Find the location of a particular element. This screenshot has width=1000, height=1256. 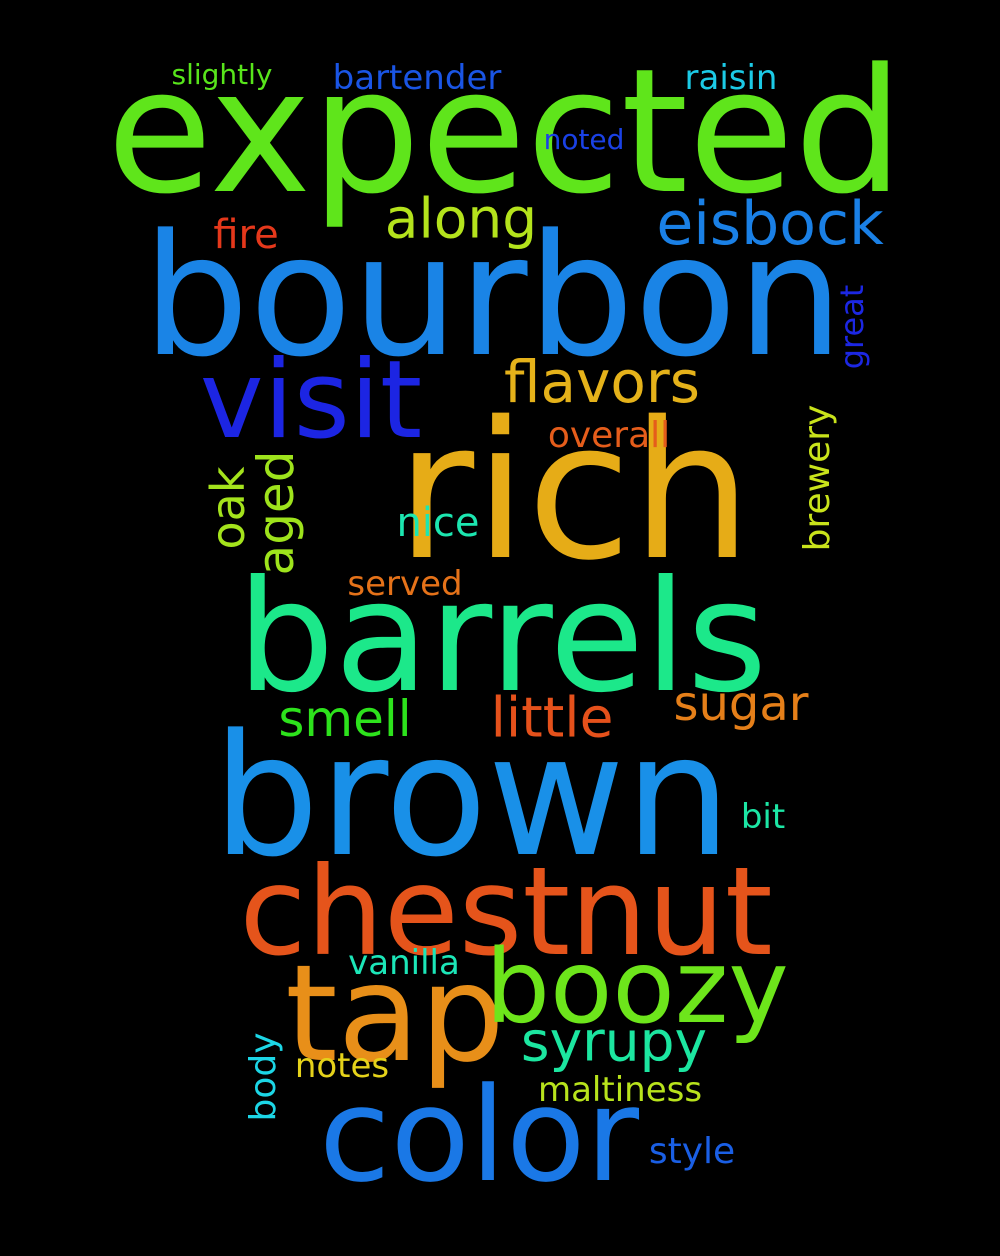

word-visit: visit is located at coordinates (311, 400).